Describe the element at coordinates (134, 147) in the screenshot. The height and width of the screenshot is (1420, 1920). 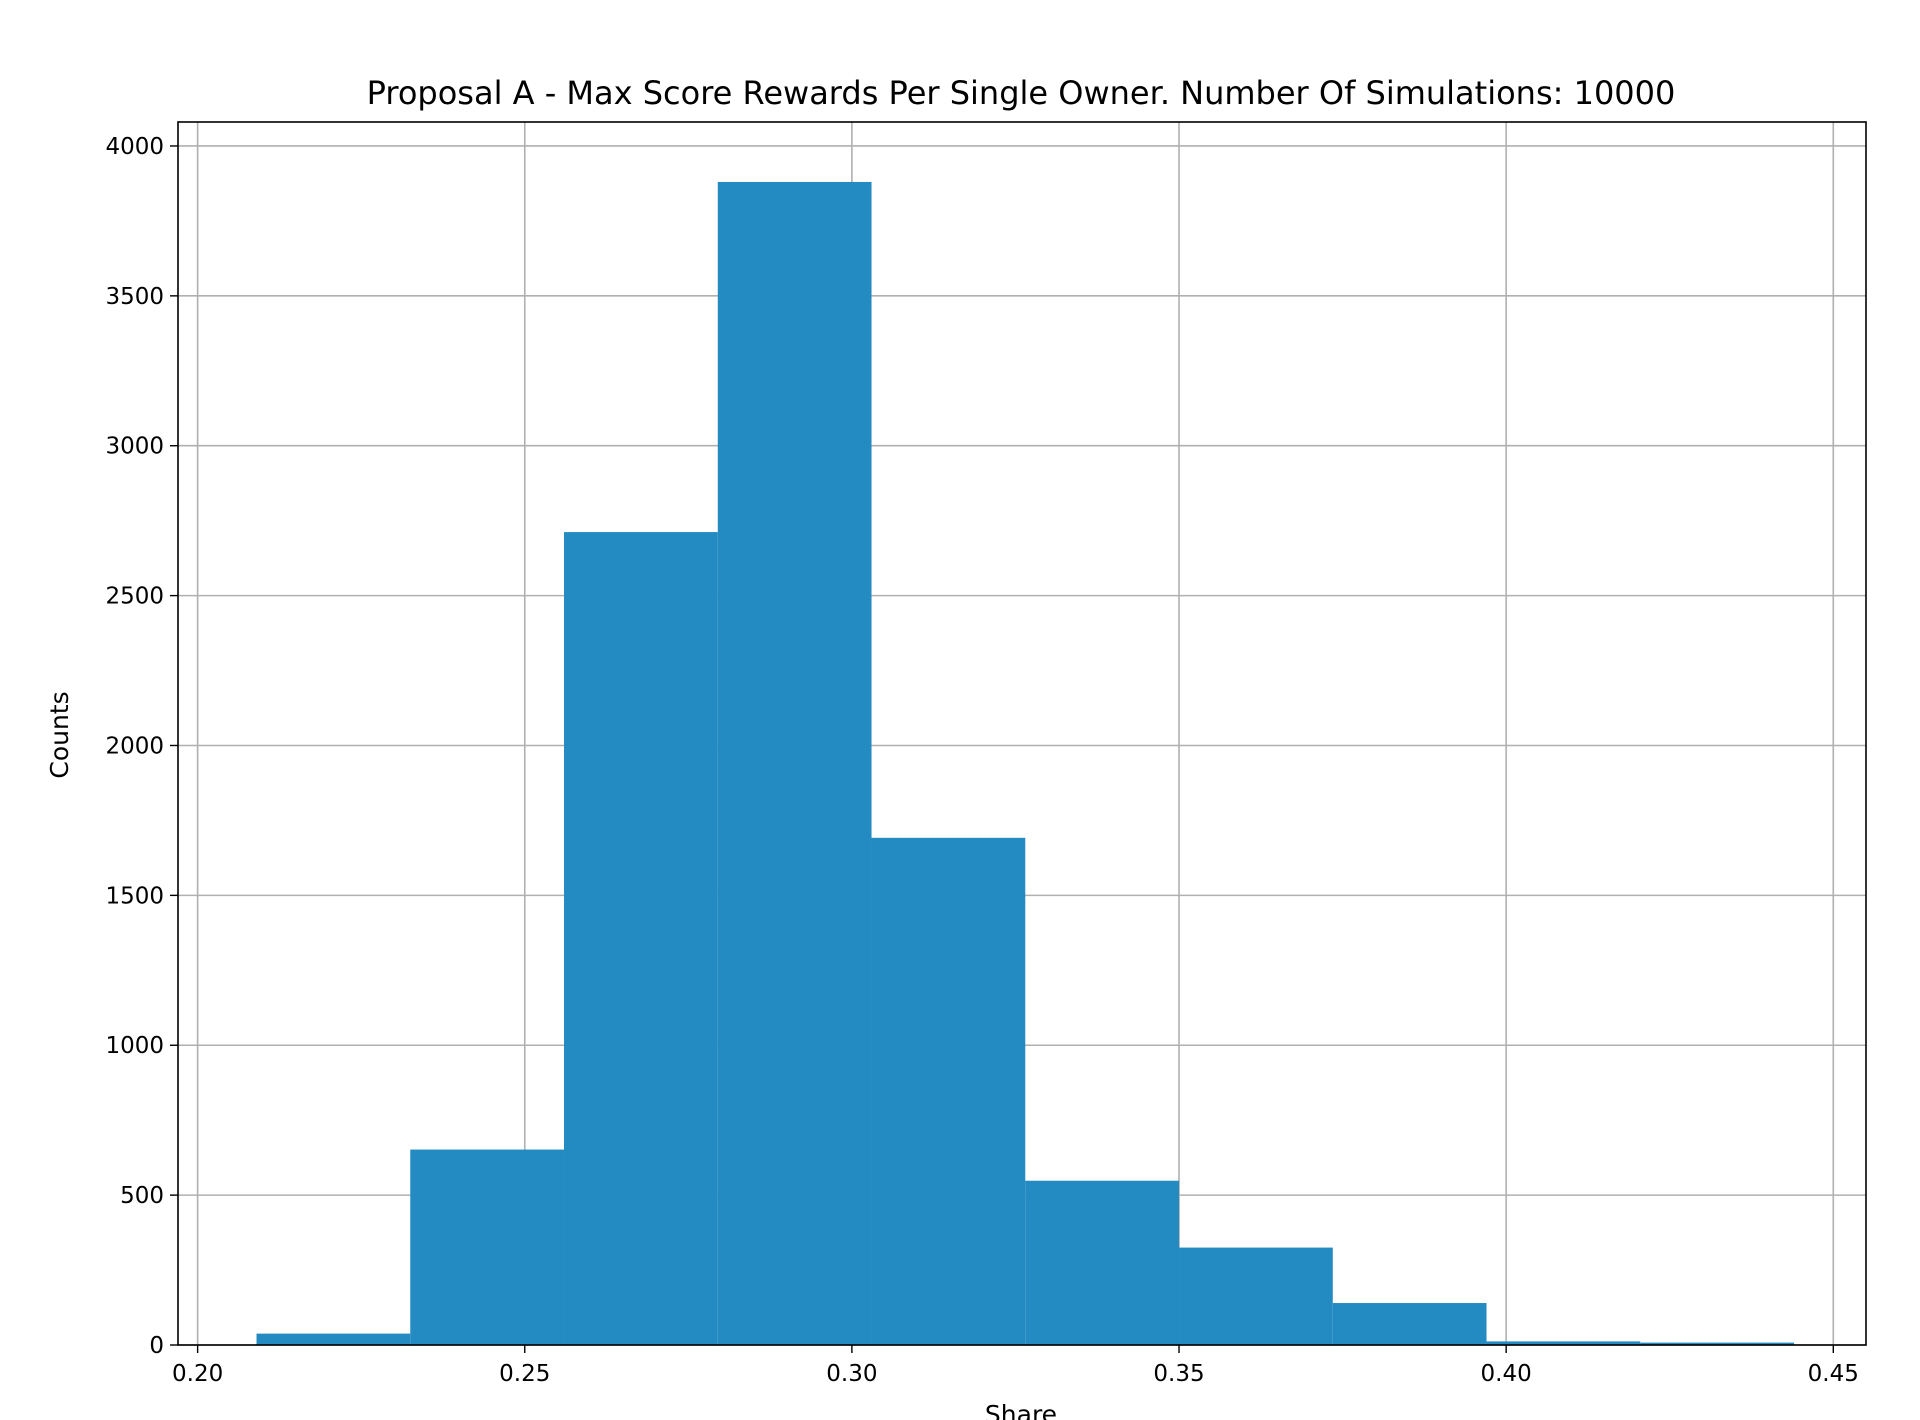
I see `y-tick-label: 4000` at that location.